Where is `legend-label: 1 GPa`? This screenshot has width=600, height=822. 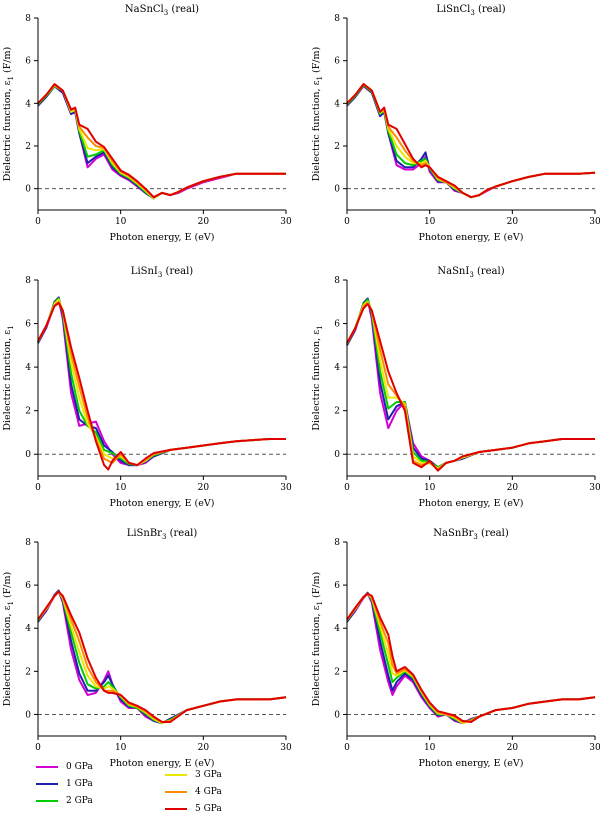 legend-label: 1 GPa is located at coordinates (79, 784).